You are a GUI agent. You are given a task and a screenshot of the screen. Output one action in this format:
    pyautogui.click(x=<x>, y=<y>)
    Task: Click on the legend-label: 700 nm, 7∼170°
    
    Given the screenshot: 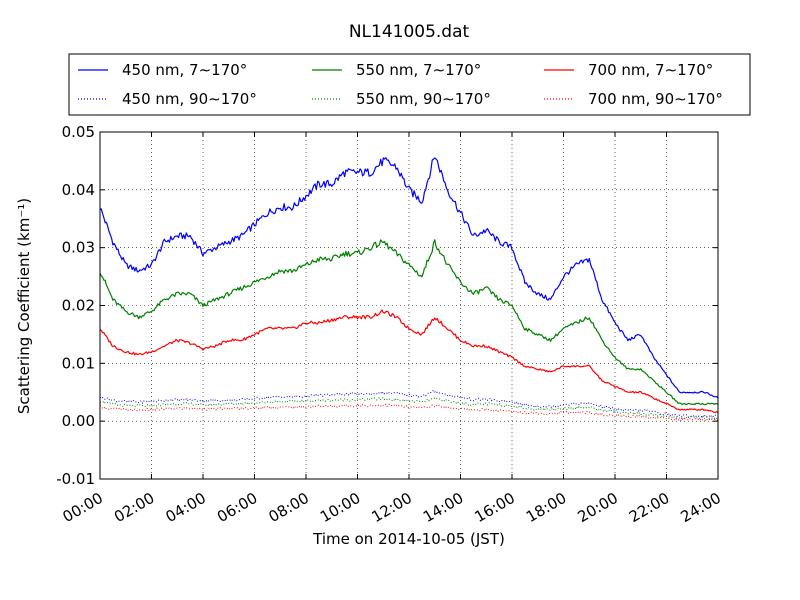 What is the action you would take?
    pyautogui.click(x=650, y=70)
    